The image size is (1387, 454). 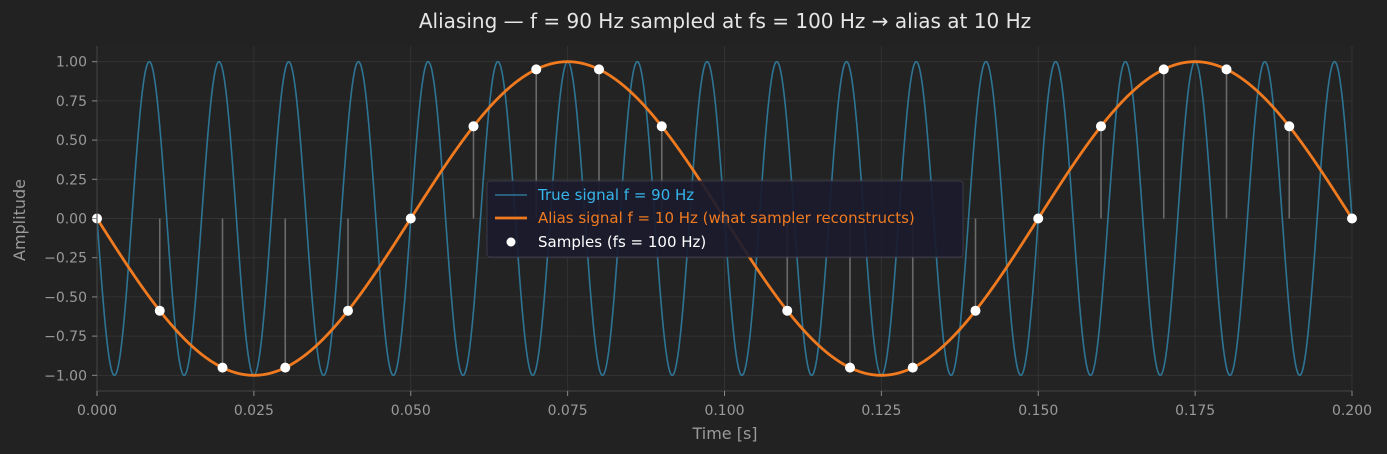 What do you see at coordinates (19, 220) in the screenshot?
I see `y-axis-label: Amplitude` at bounding box center [19, 220].